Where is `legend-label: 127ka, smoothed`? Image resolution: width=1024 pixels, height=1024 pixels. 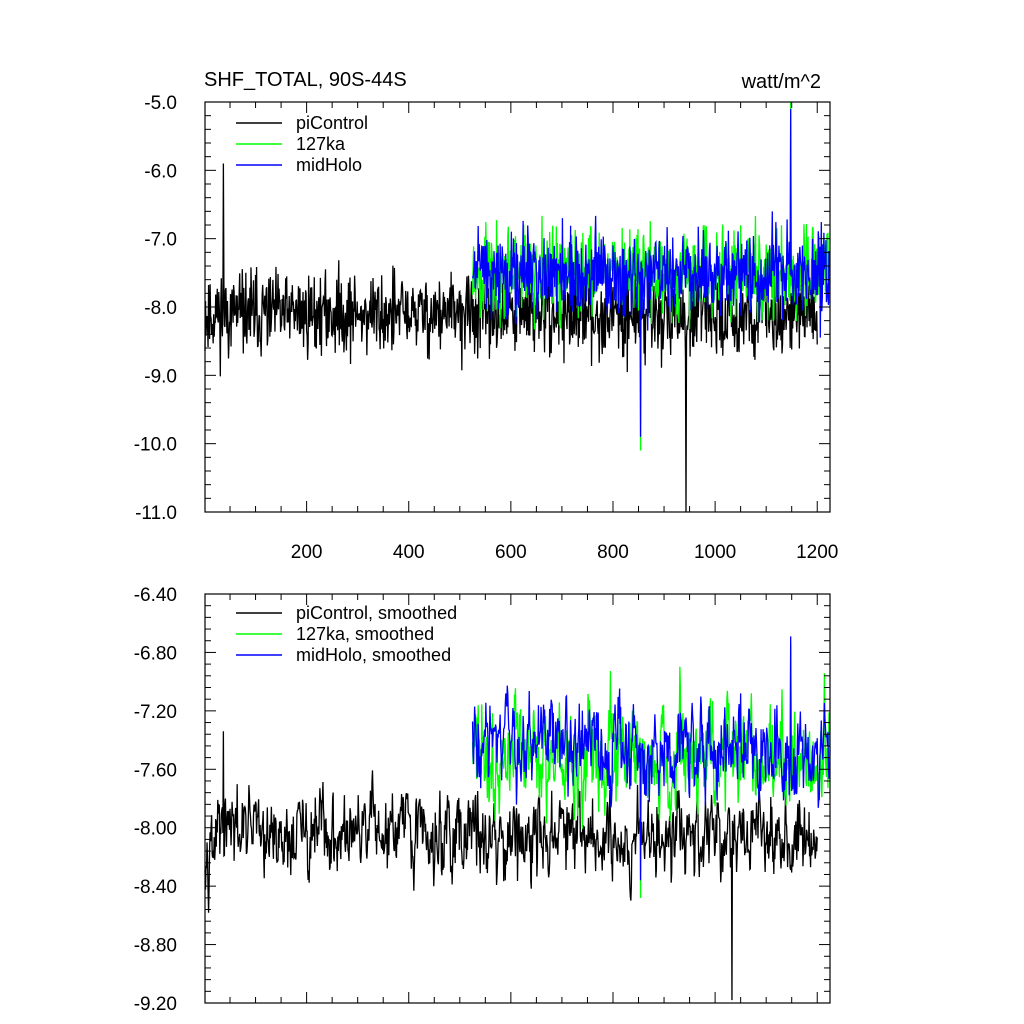 legend-label: 127ka, smoothed is located at coordinates (365, 634).